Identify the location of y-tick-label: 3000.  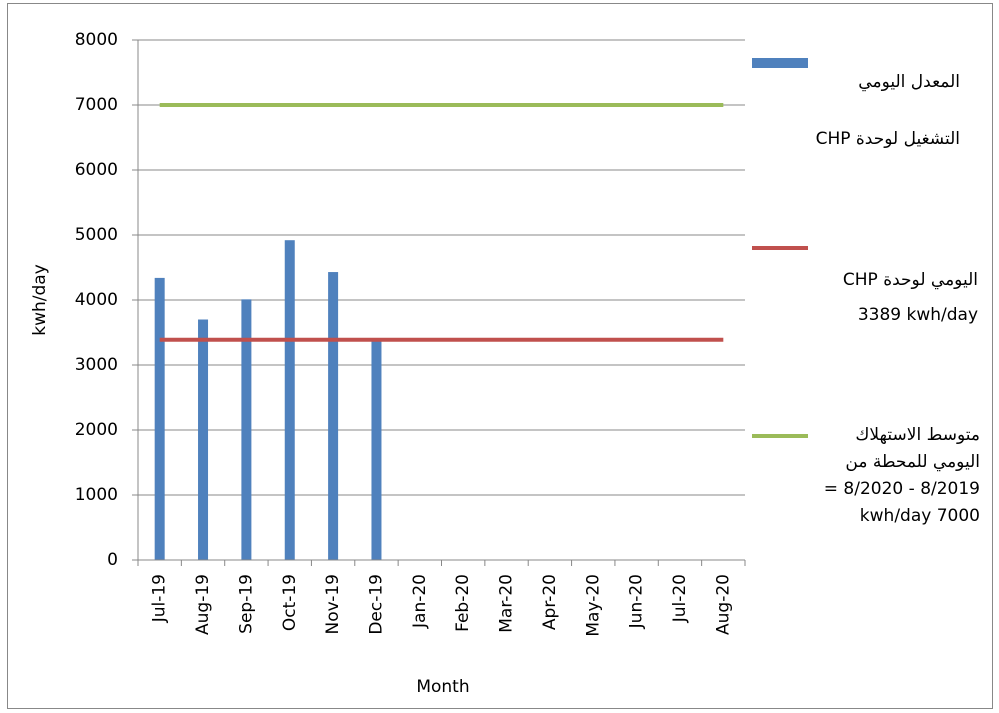
(96, 365).